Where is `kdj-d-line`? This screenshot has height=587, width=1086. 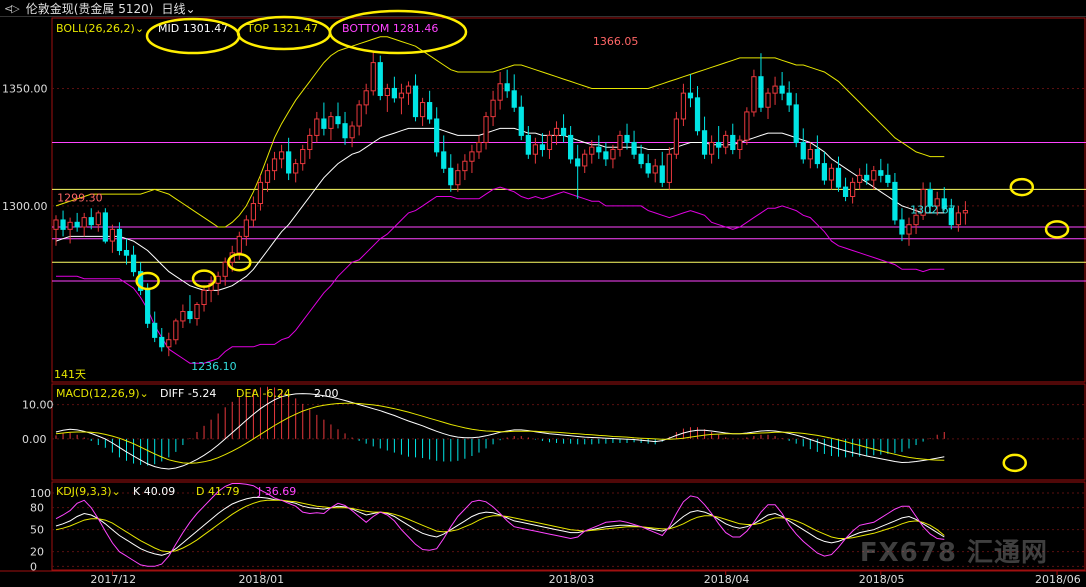
kdj-d-line is located at coordinates (500, 526).